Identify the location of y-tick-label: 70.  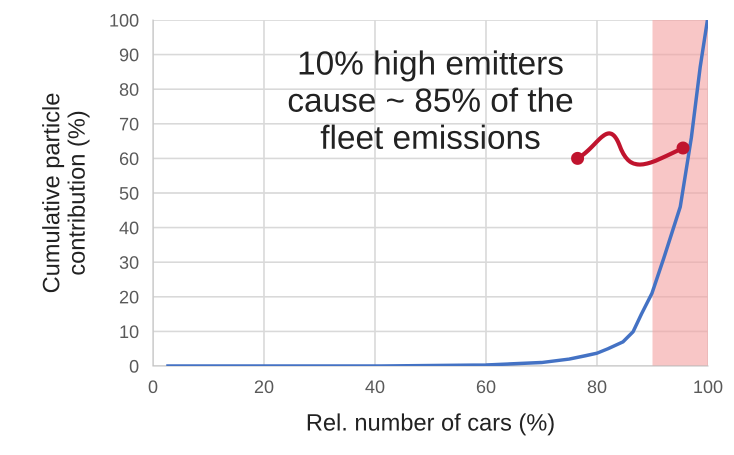
(129, 124).